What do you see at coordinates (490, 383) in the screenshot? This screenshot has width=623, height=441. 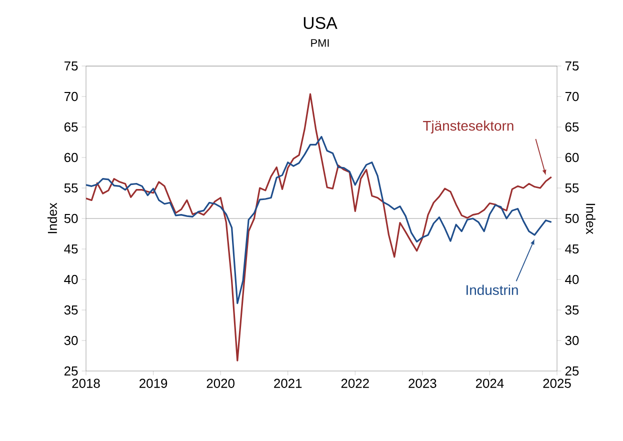 I see `x-tick-label: 2024` at bounding box center [490, 383].